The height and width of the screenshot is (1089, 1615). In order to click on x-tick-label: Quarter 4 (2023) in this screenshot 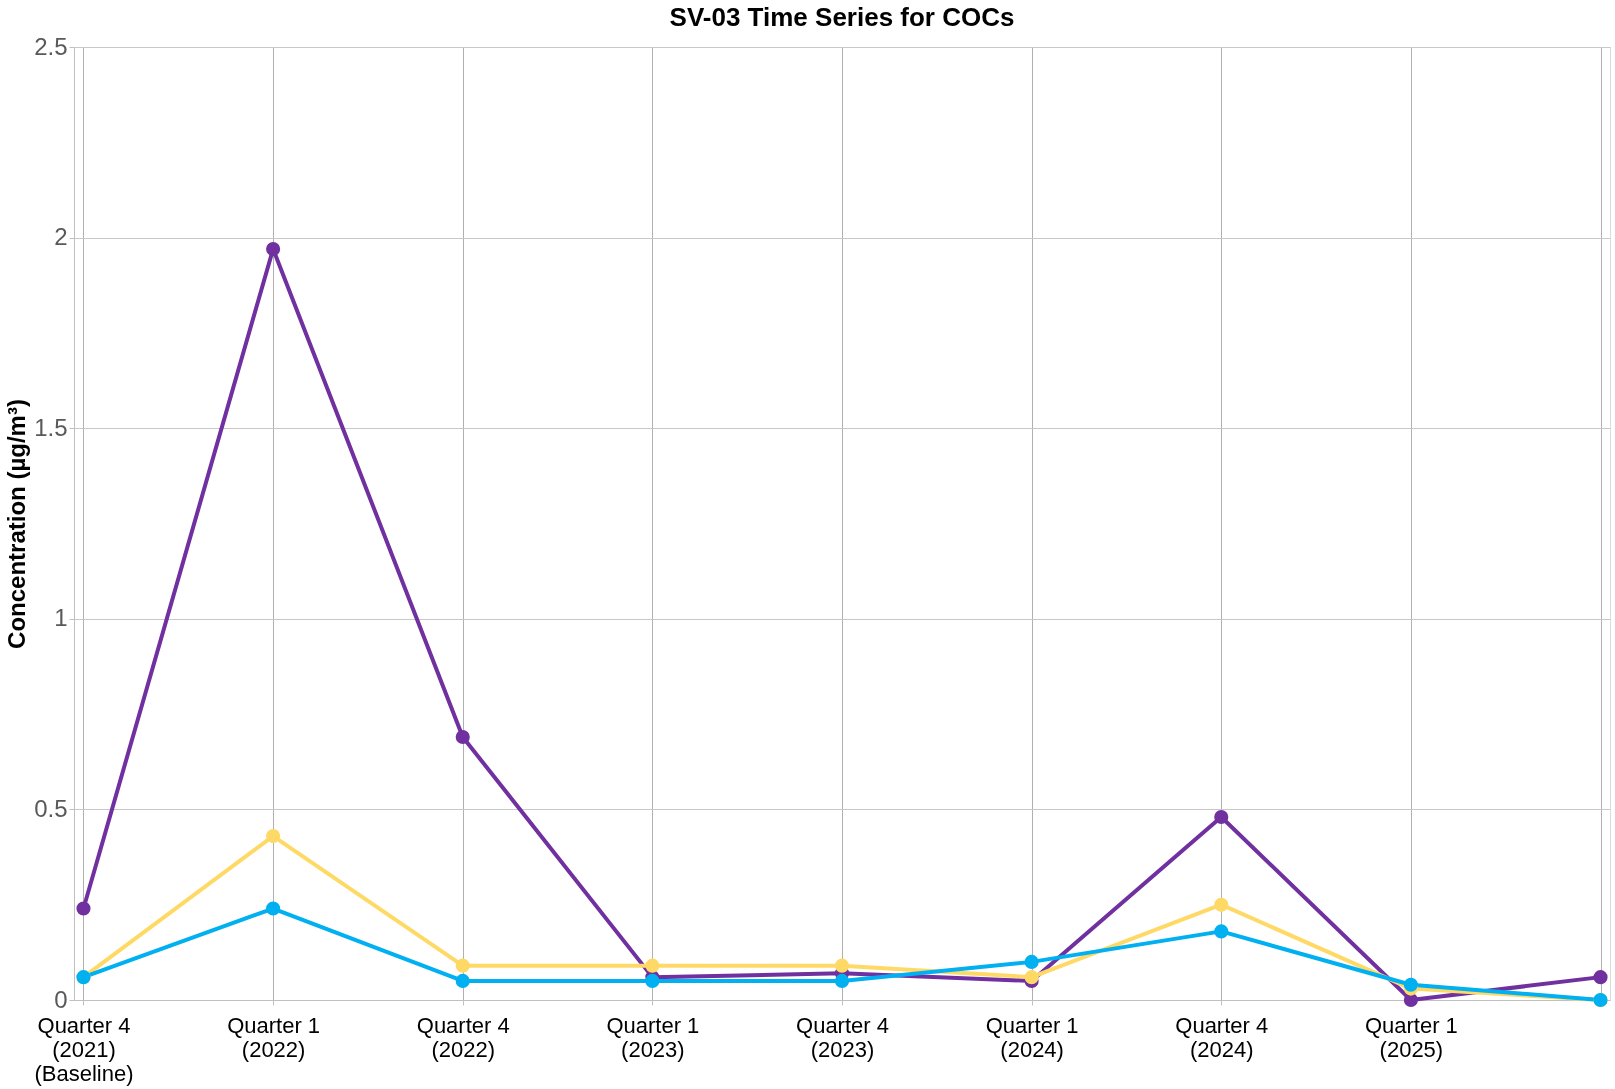, I will do `click(842, 1037)`.